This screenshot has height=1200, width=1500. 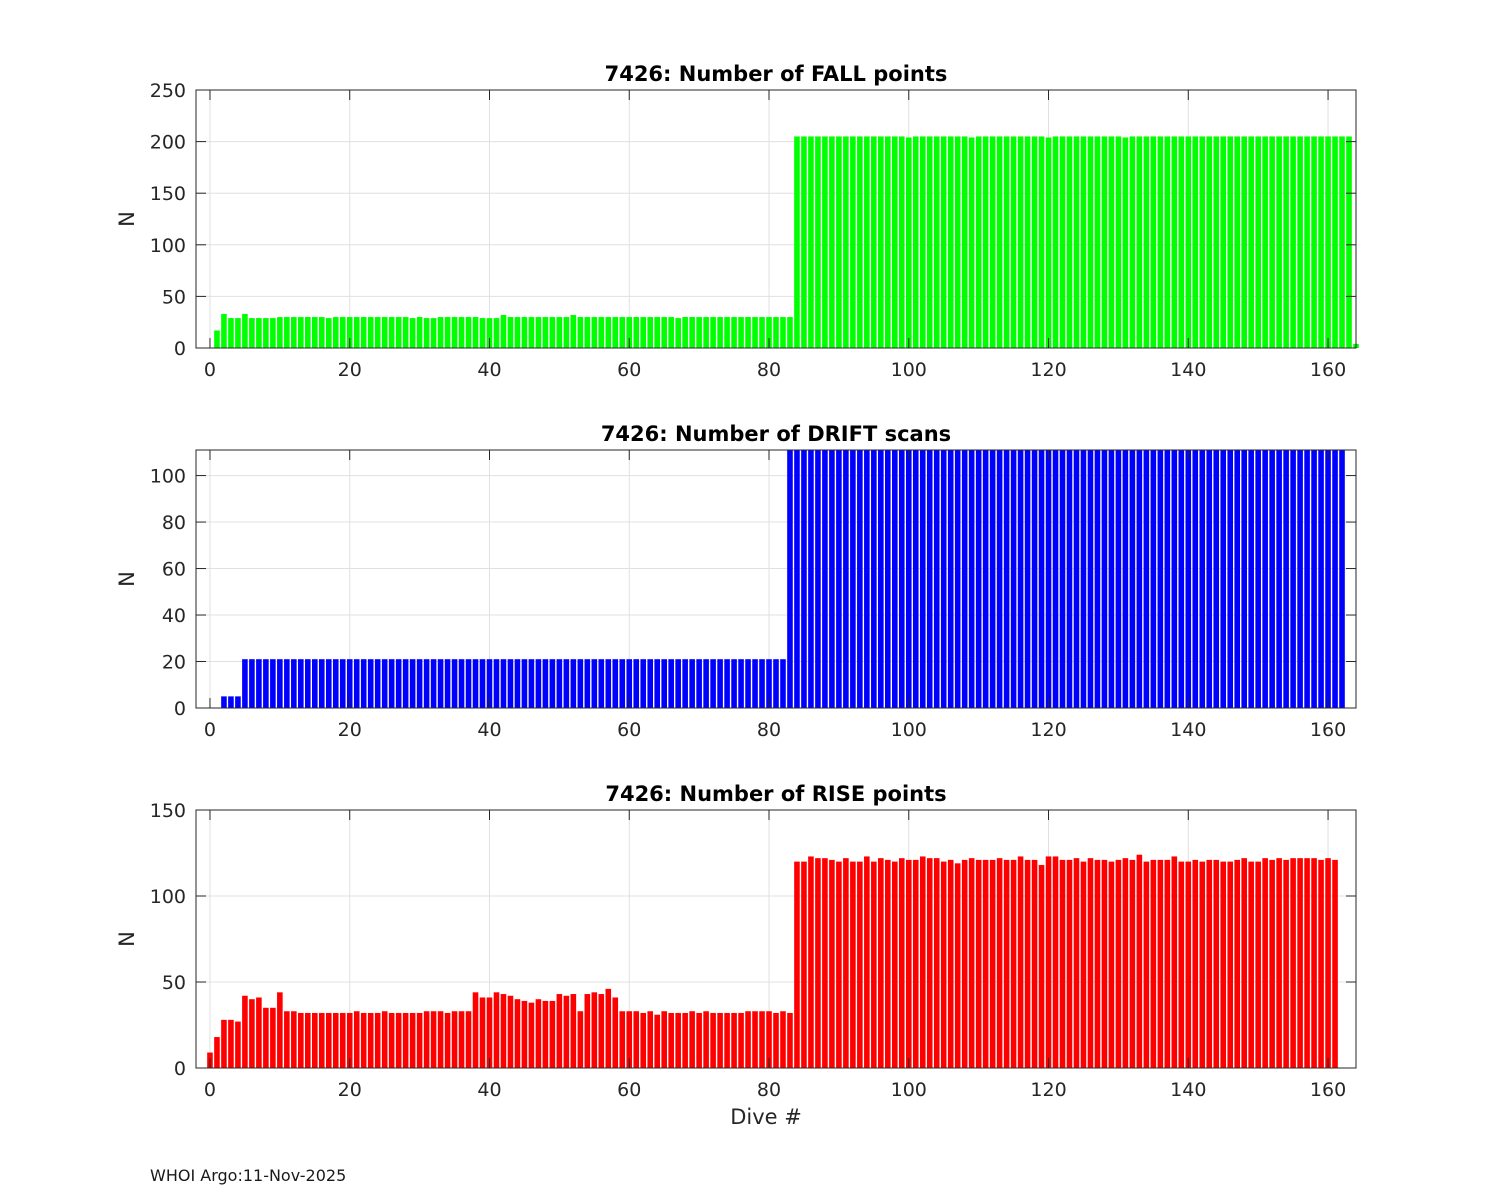 What do you see at coordinates (127, 939) in the screenshot?
I see `y-axis-label: N` at bounding box center [127, 939].